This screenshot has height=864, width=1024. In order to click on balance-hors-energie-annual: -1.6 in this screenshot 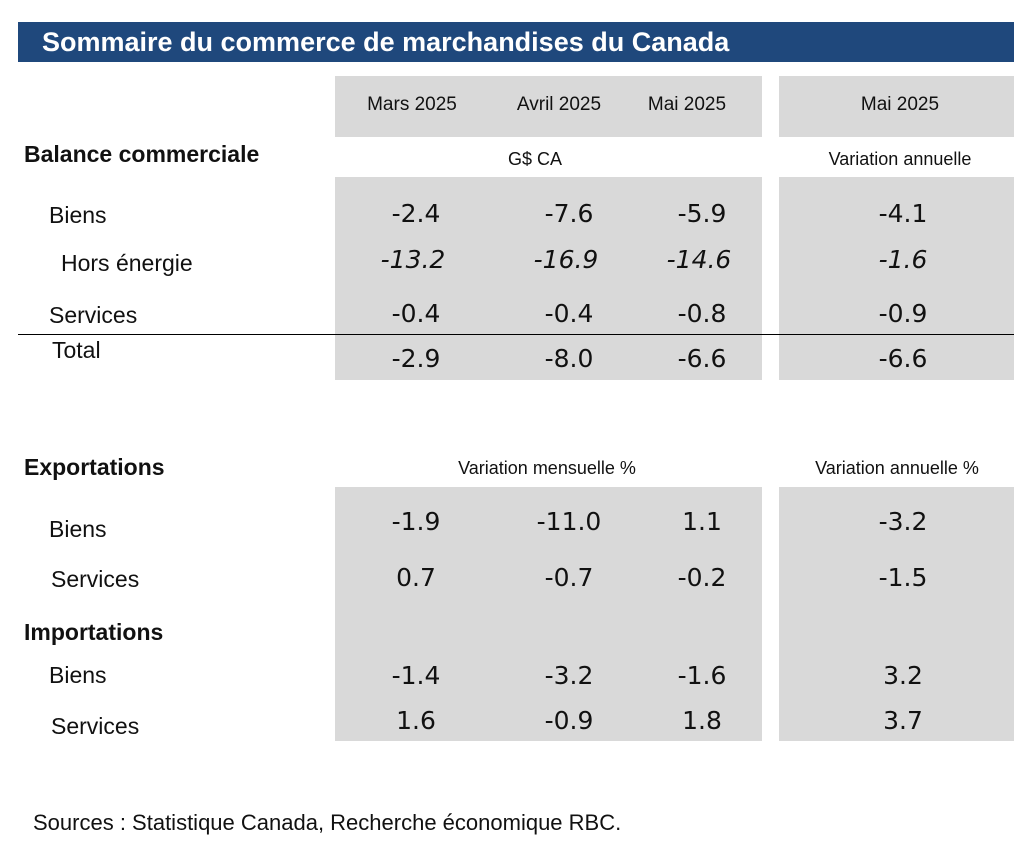, I will do `click(903, 259)`.